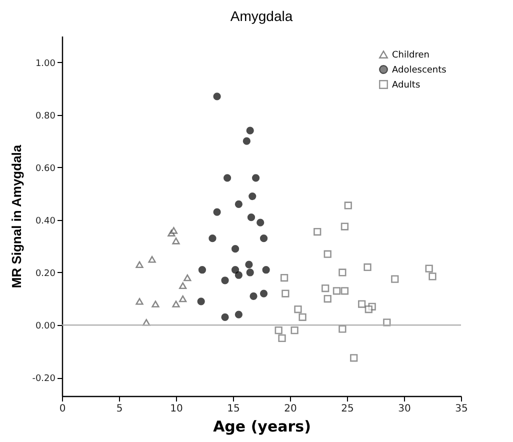 This screenshot has width=513, height=442. What do you see at coordinates (404, 409) in the screenshot?
I see `x-tick-label: 30` at bounding box center [404, 409].